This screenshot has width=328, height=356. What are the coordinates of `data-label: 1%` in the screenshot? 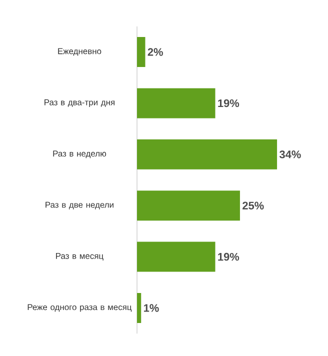 It's located at (151, 308).